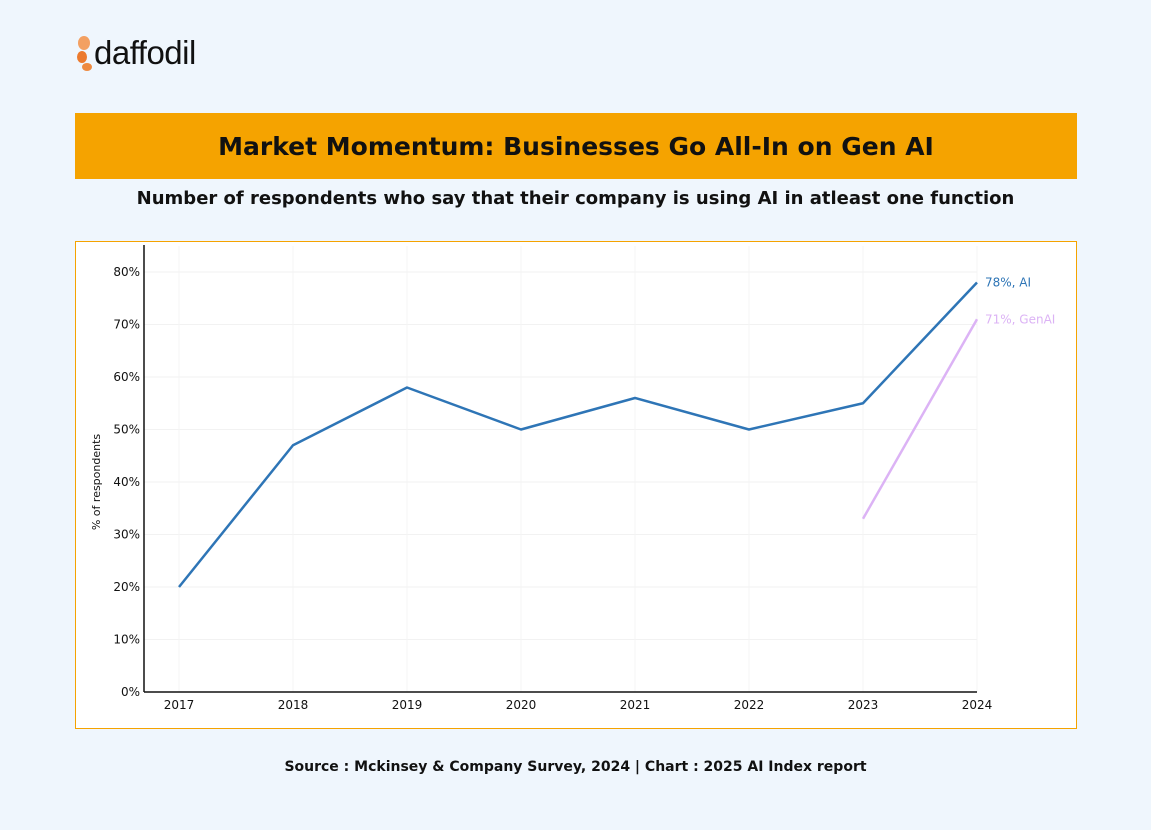 Image resolution: width=1151 pixels, height=830 pixels. Describe the element at coordinates (863, 705) in the screenshot. I see `x-tick-label: 2023` at that location.